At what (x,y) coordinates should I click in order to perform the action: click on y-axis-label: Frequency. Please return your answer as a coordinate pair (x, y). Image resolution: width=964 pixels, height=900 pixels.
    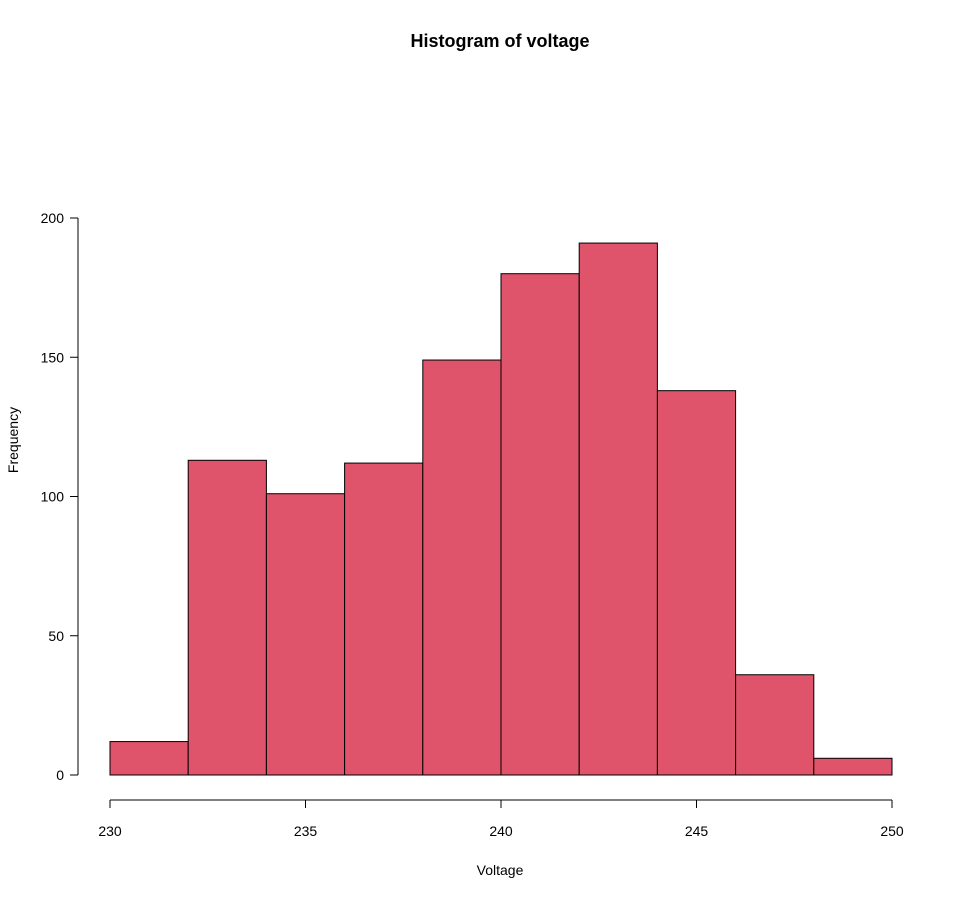
    Looking at the image, I should click on (13, 440).